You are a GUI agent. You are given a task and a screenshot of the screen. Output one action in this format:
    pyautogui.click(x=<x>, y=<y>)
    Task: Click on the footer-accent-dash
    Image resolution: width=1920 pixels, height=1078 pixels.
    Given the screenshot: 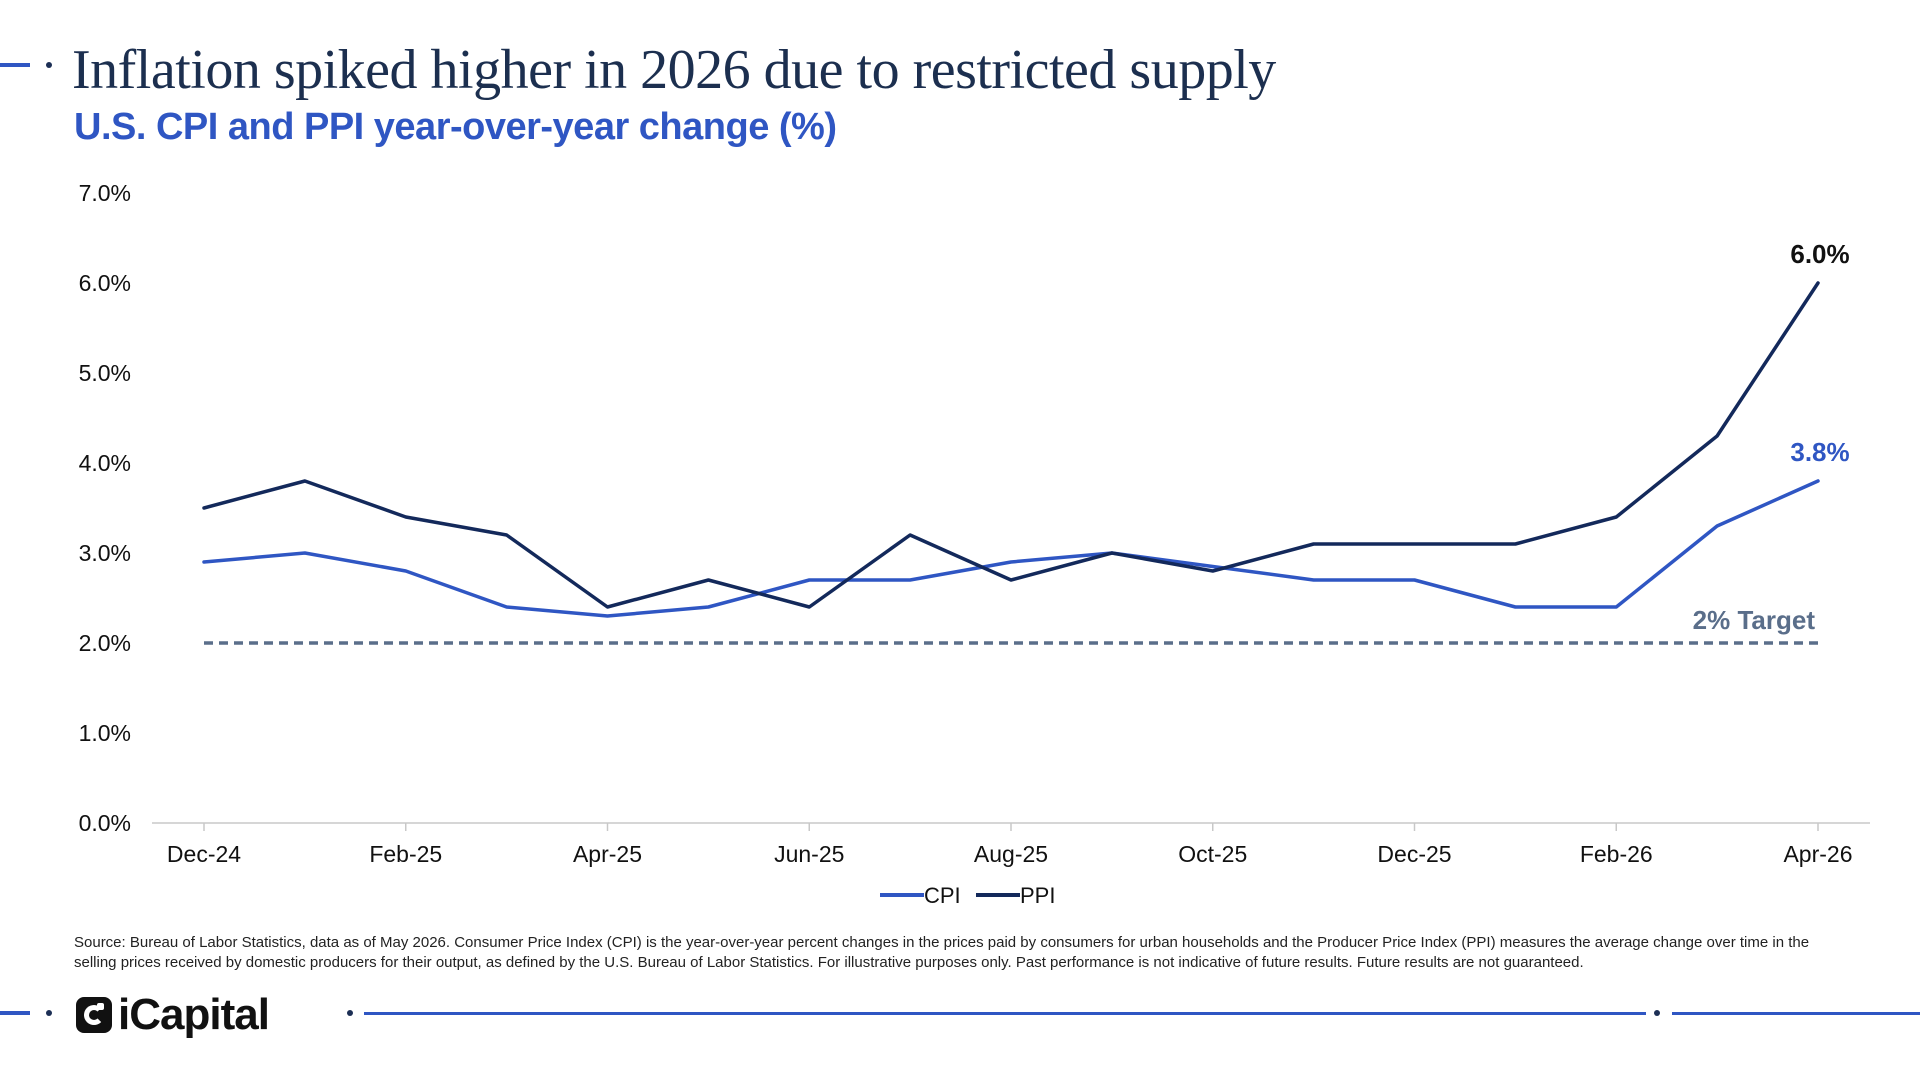 What is the action you would take?
    pyautogui.click(x=15, y=1013)
    